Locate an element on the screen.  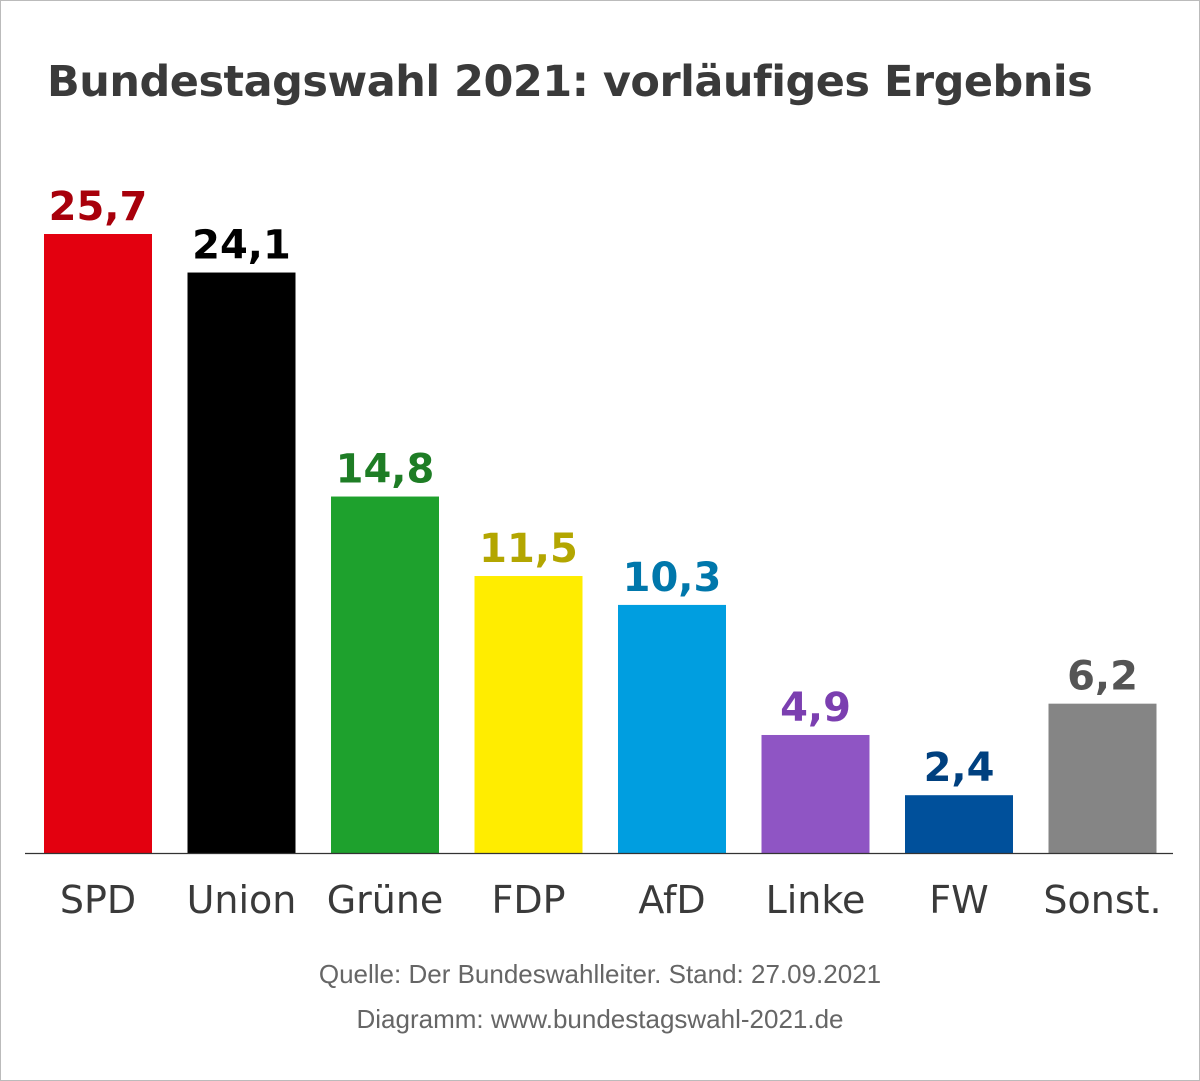
bar-afd is located at coordinates (672, 728).